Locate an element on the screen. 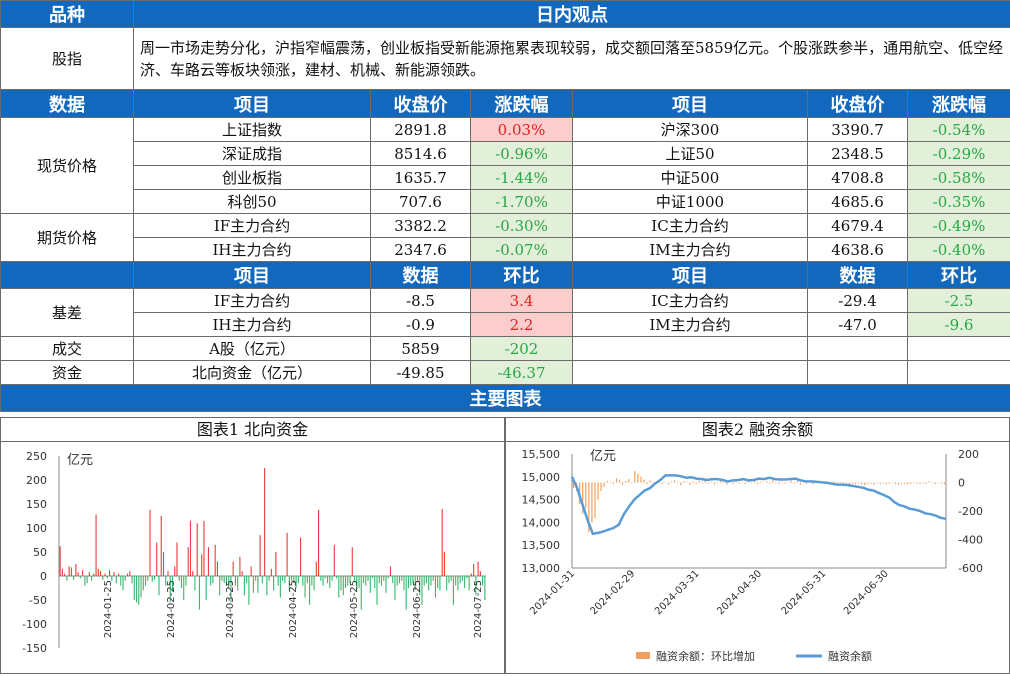 Image resolution: width=1010 pixels, height=676 pixels. y-tick-label: 250 is located at coordinates (36, 456).